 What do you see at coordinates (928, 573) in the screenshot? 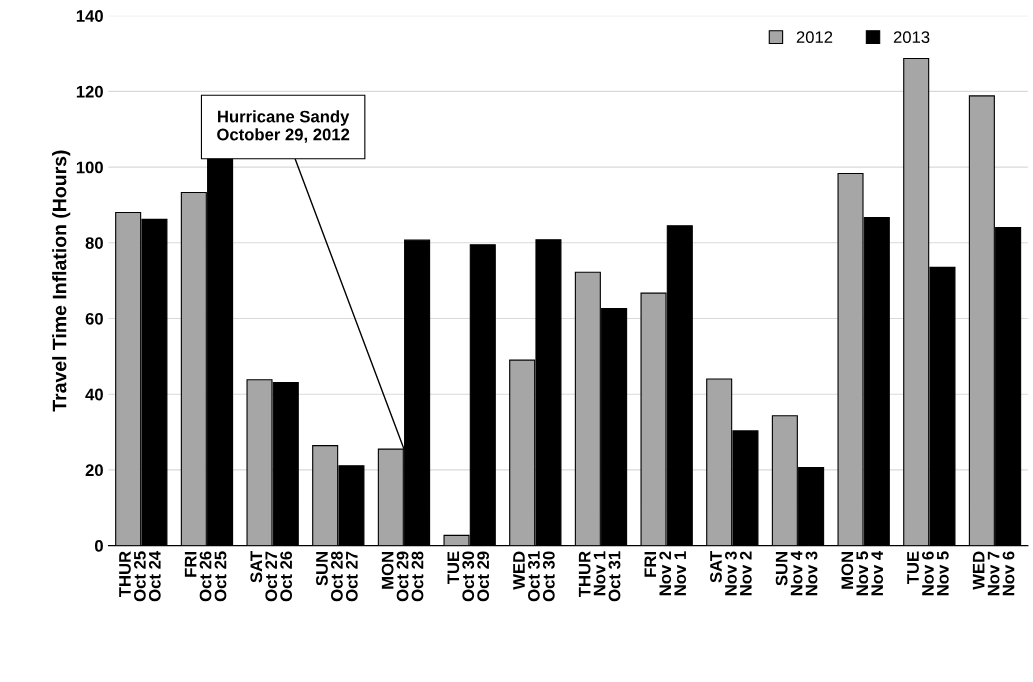
I see `x-tick-label: TUE Nov 6 Nov 5` at bounding box center [928, 573].